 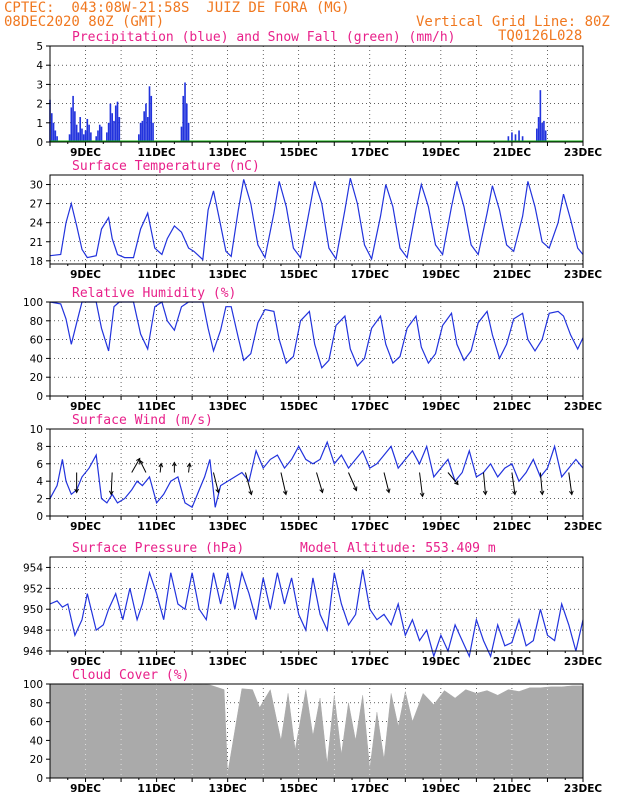 What do you see at coordinates (39, 47) in the screenshot?
I see `y-tick-label: 5` at bounding box center [39, 47].